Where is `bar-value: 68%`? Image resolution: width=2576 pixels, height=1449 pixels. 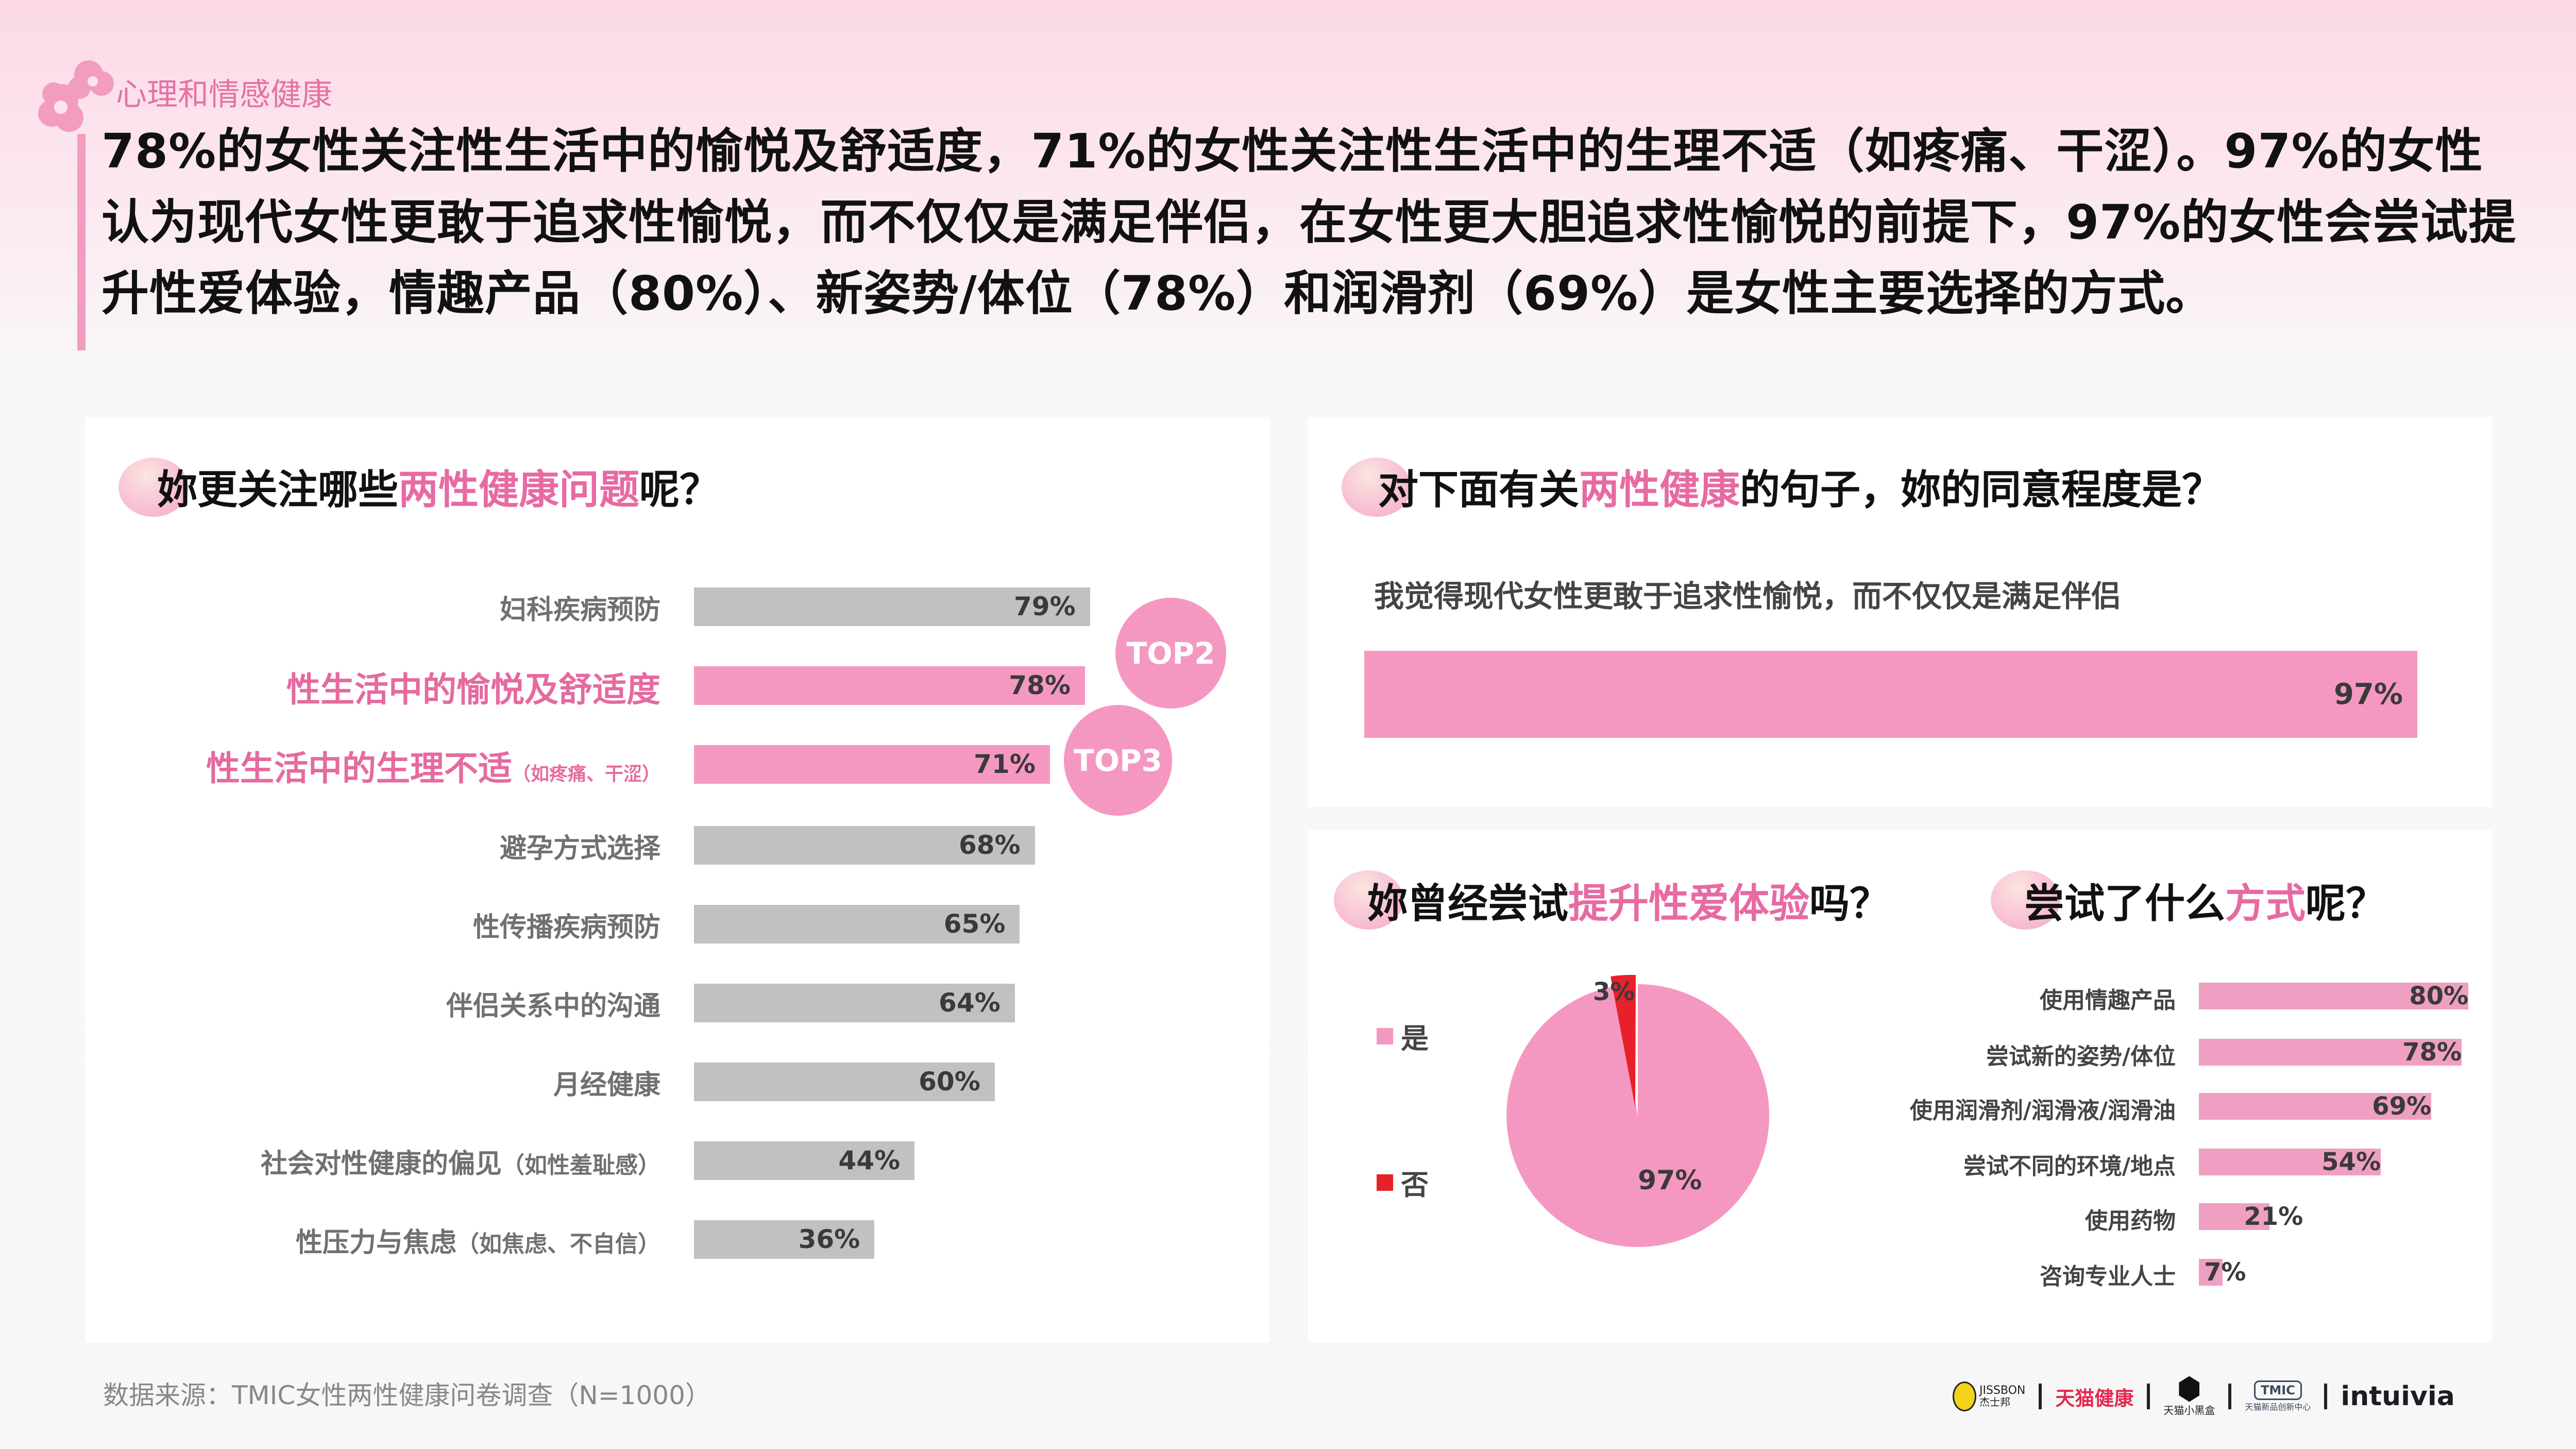 bar-value: 68% is located at coordinates (989, 845).